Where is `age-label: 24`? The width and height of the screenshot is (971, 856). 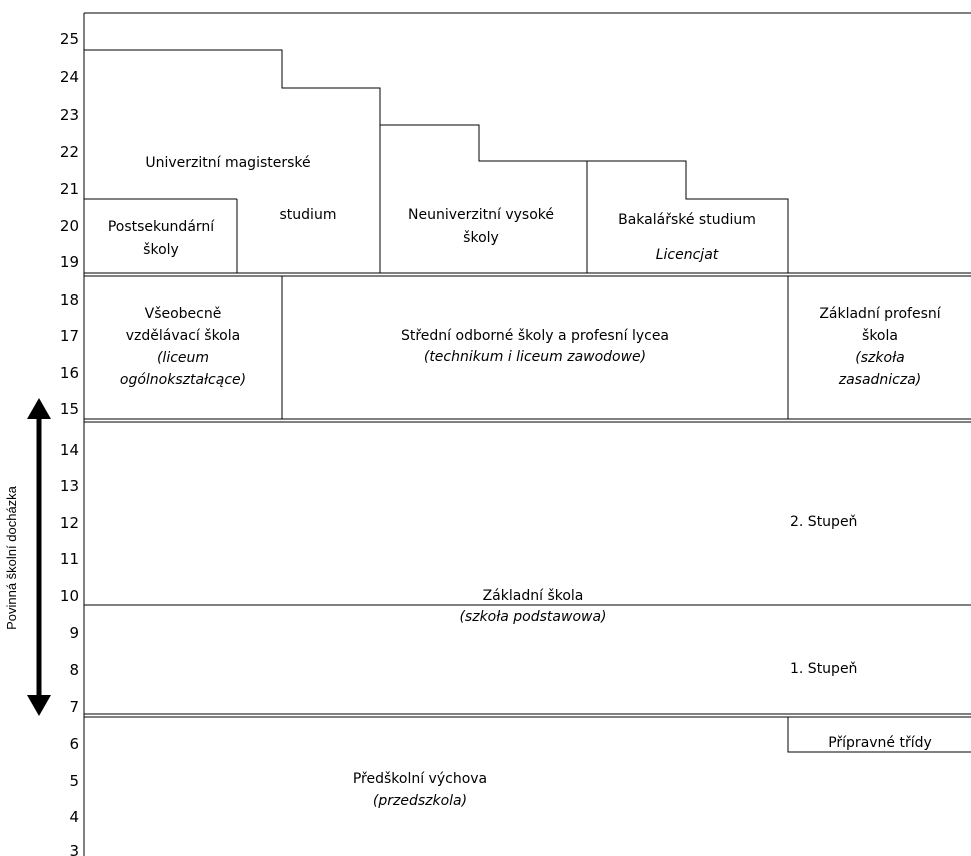 age-label: 24 is located at coordinates (69, 77).